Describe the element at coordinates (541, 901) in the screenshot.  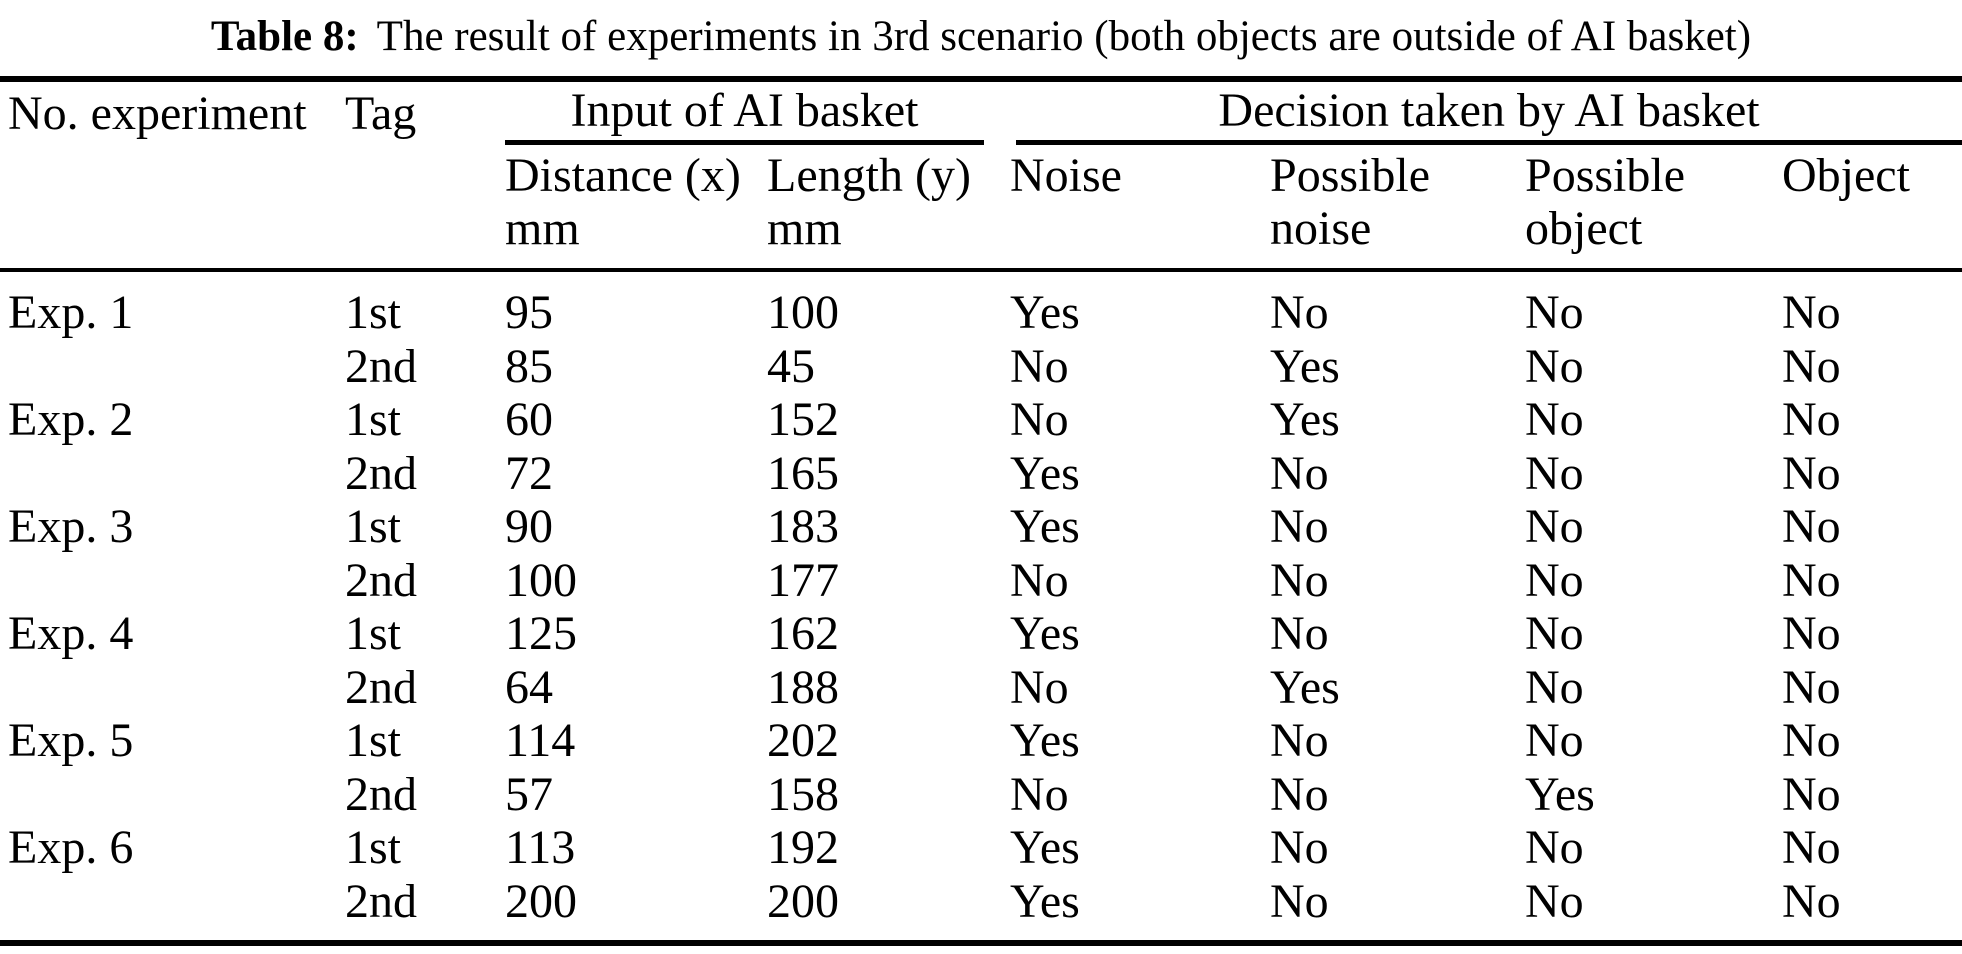
I see `distance-cell: 200` at that location.